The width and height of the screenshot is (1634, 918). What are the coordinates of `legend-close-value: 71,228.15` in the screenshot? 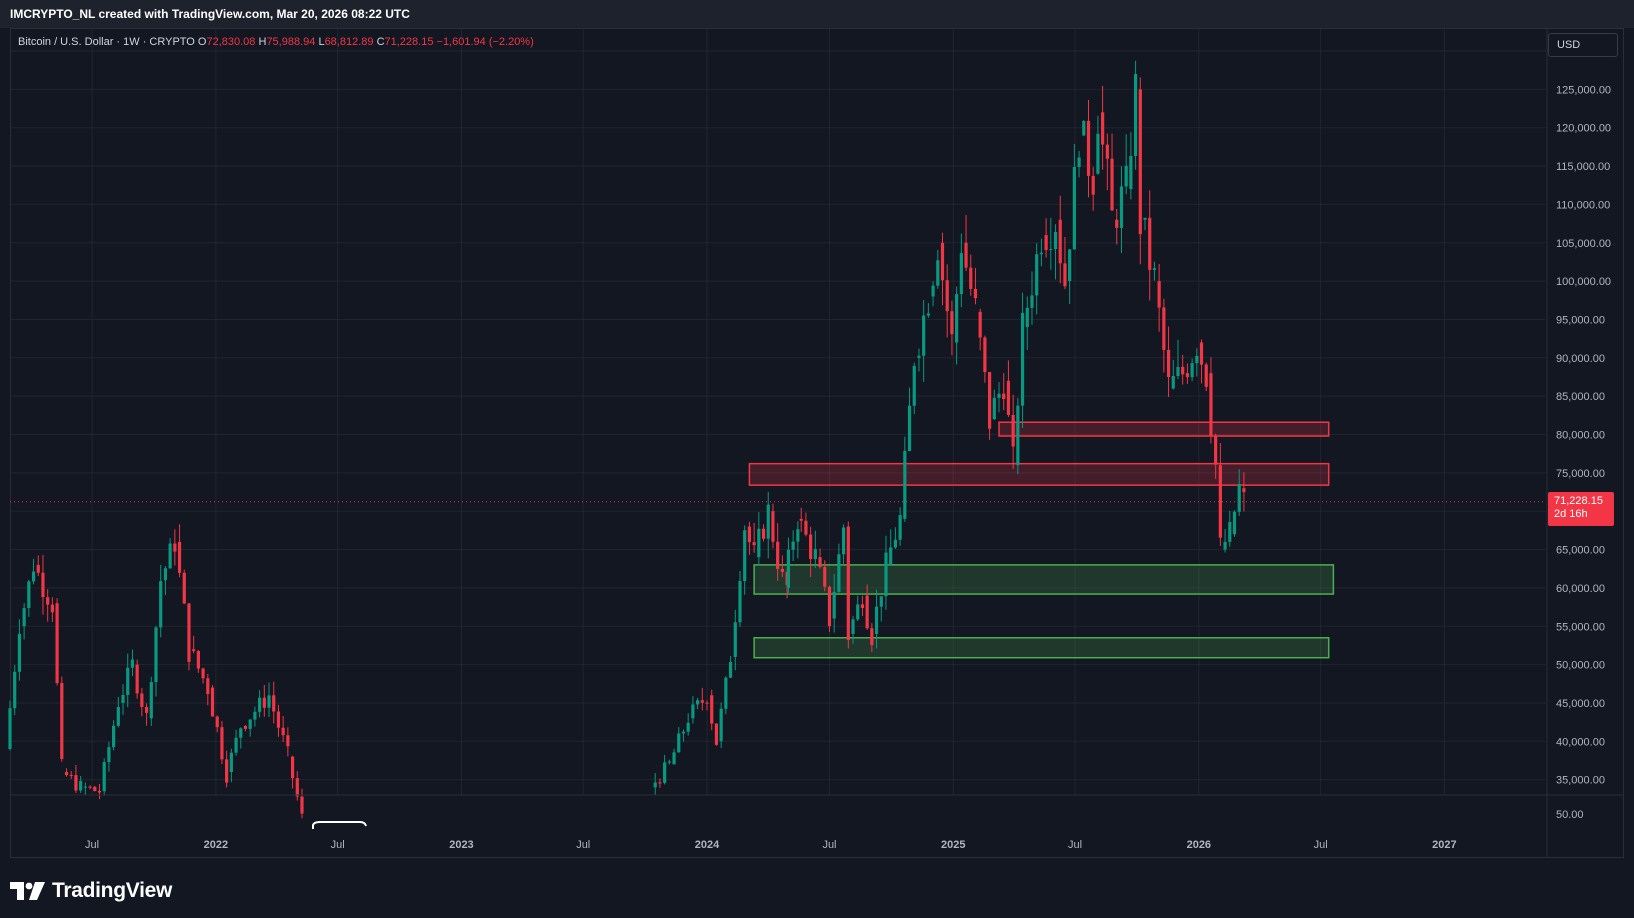 It's located at (409, 42).